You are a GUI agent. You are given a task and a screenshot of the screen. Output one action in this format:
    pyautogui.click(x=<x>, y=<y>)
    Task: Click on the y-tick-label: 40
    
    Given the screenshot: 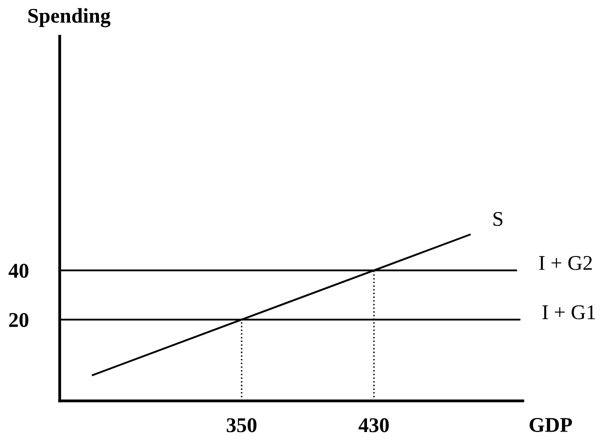 What is the action you would take?
    pyautogui.click(x=18, y=271)
    